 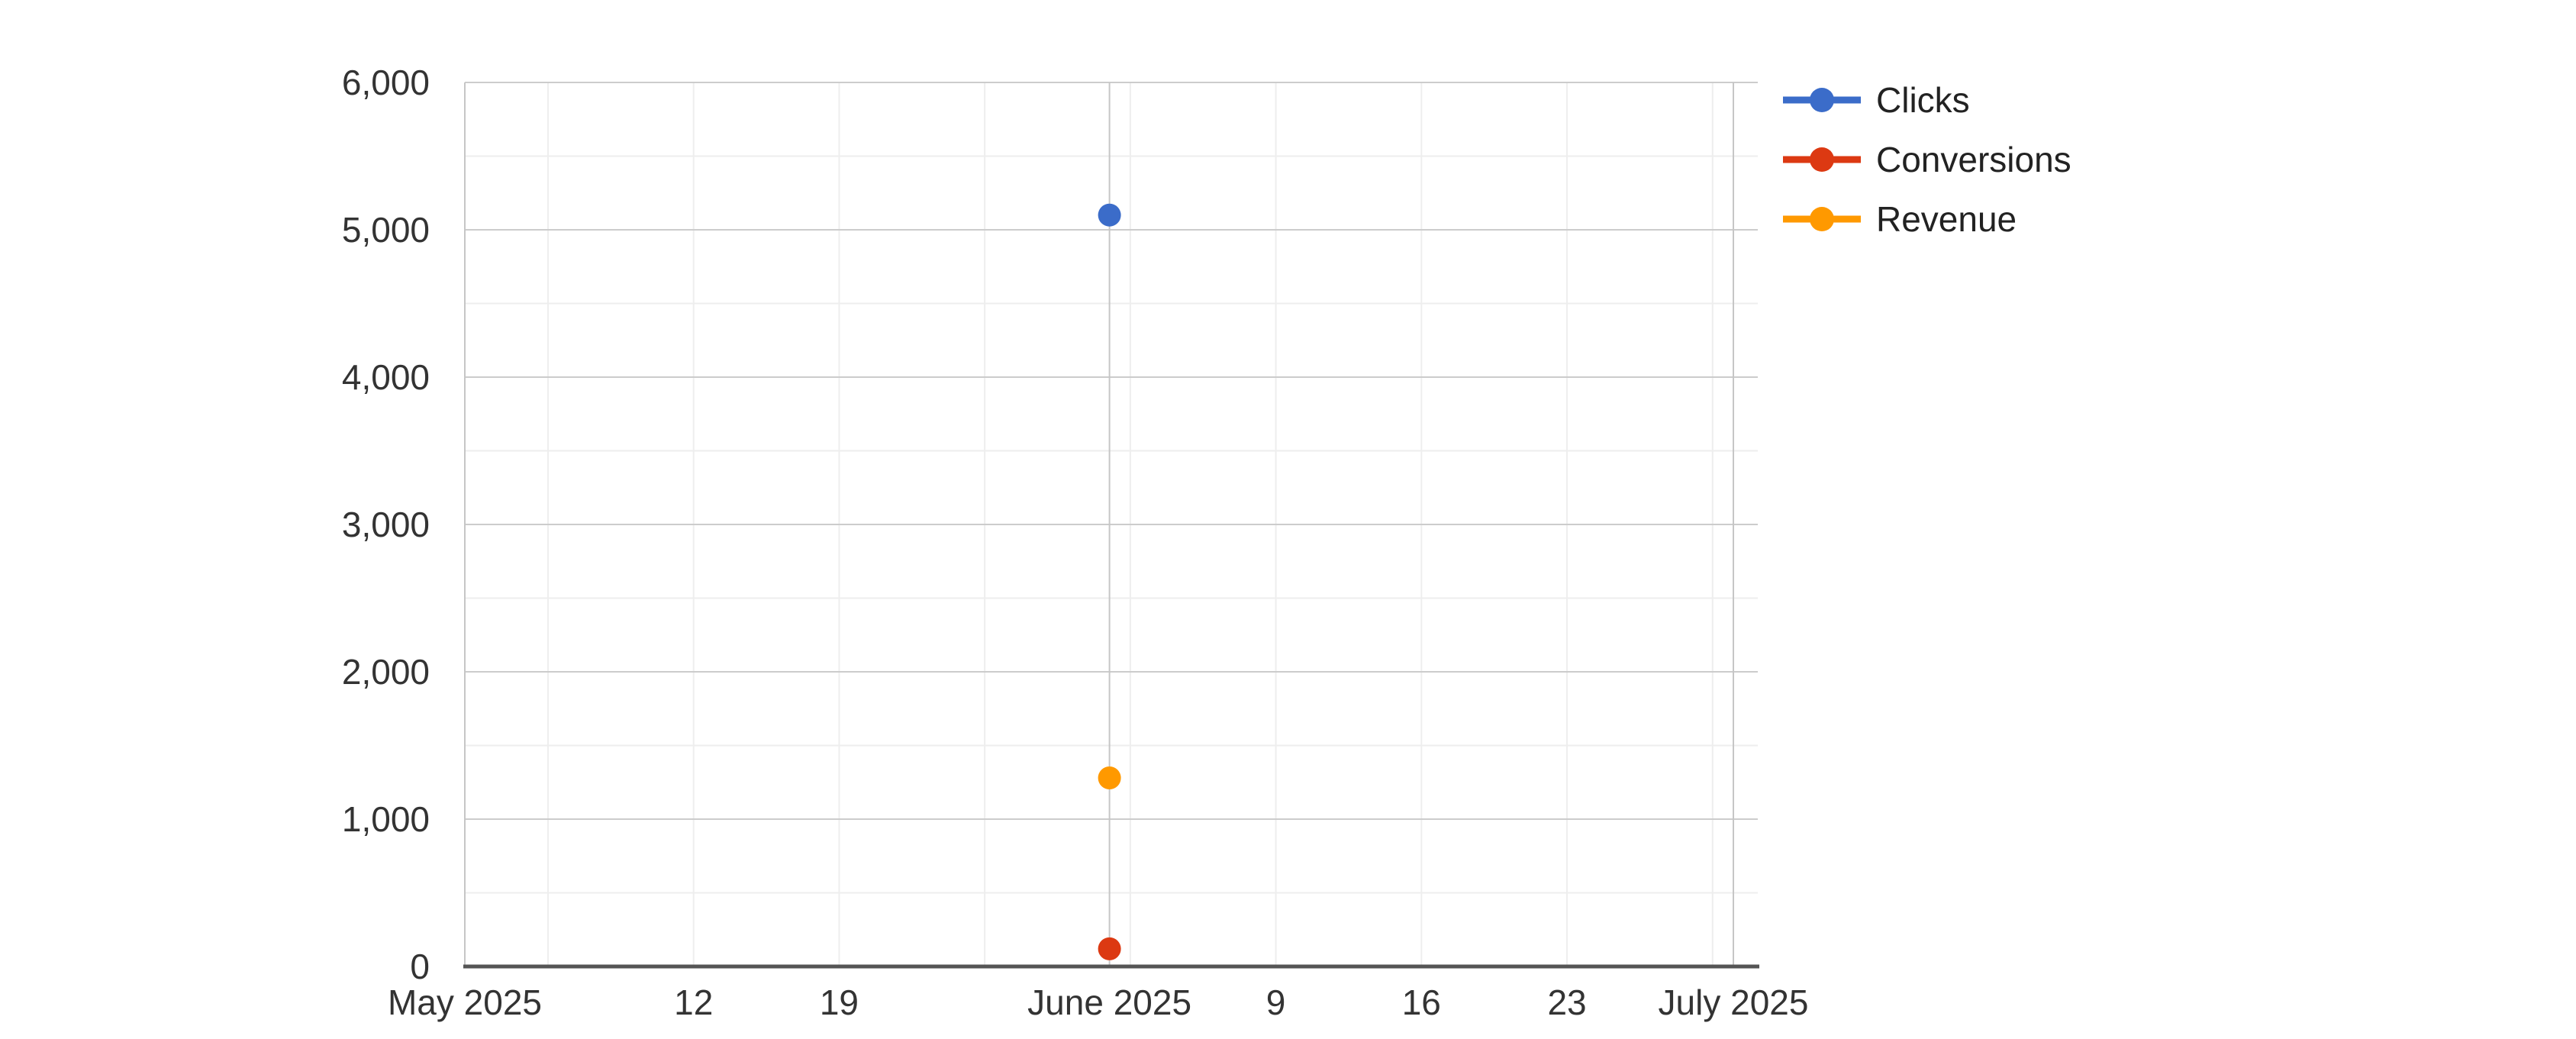 I want to click on data-point-clicks, so click(x=1109, y=215).